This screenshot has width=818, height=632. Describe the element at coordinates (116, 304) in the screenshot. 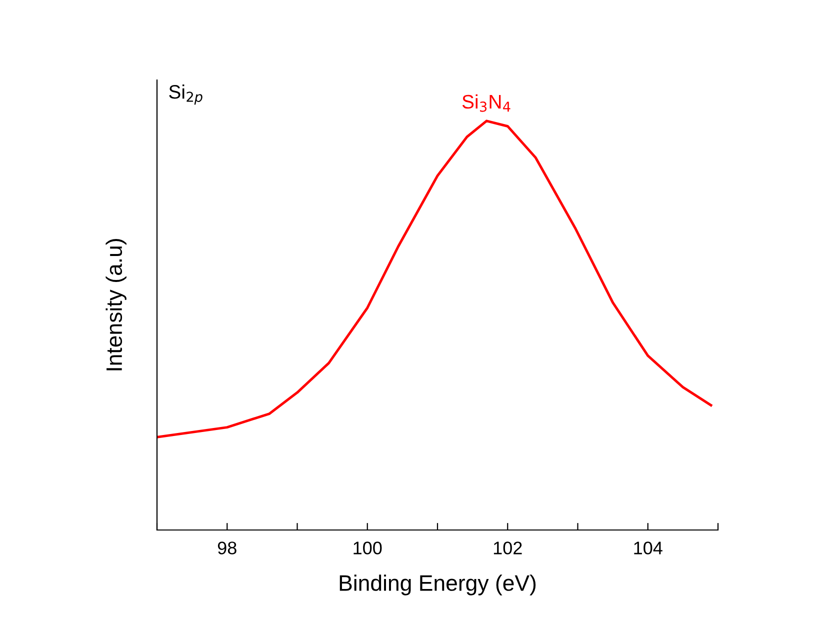

I see `y-axis-title: Intensity (a.u)` at that location.